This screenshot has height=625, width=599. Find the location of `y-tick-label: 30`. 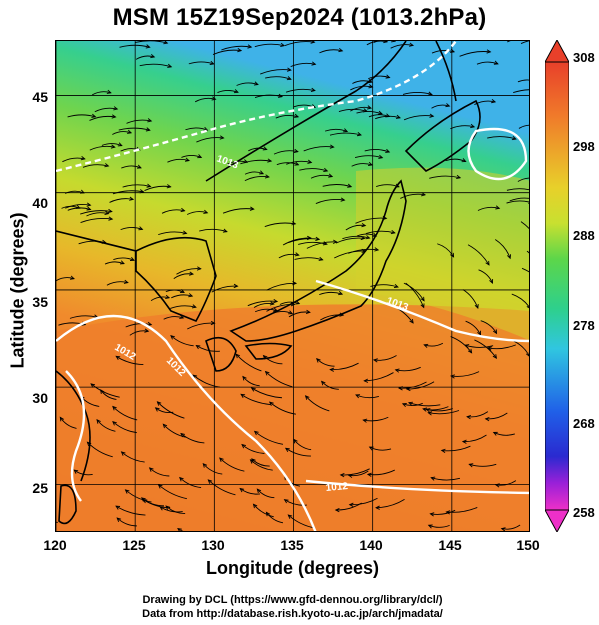

y-tick-label: 30 is located at coordinates (40, 398).